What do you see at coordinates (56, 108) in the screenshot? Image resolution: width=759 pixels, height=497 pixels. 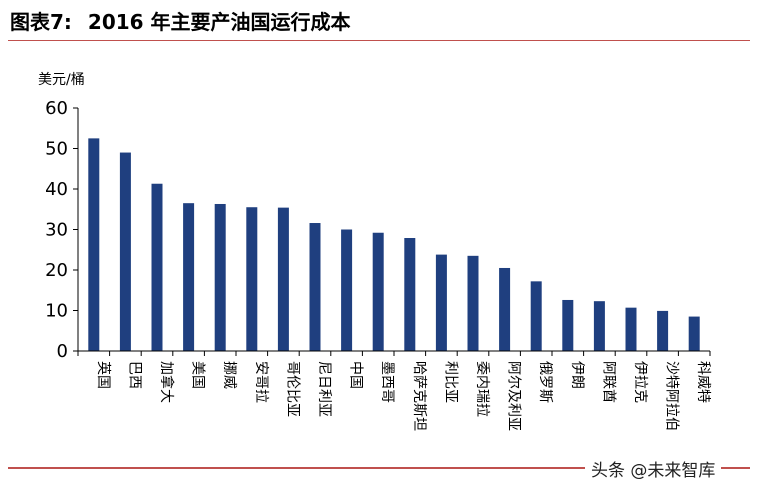 I see `y-tick-label: 60` at bounding box center [56, 108].